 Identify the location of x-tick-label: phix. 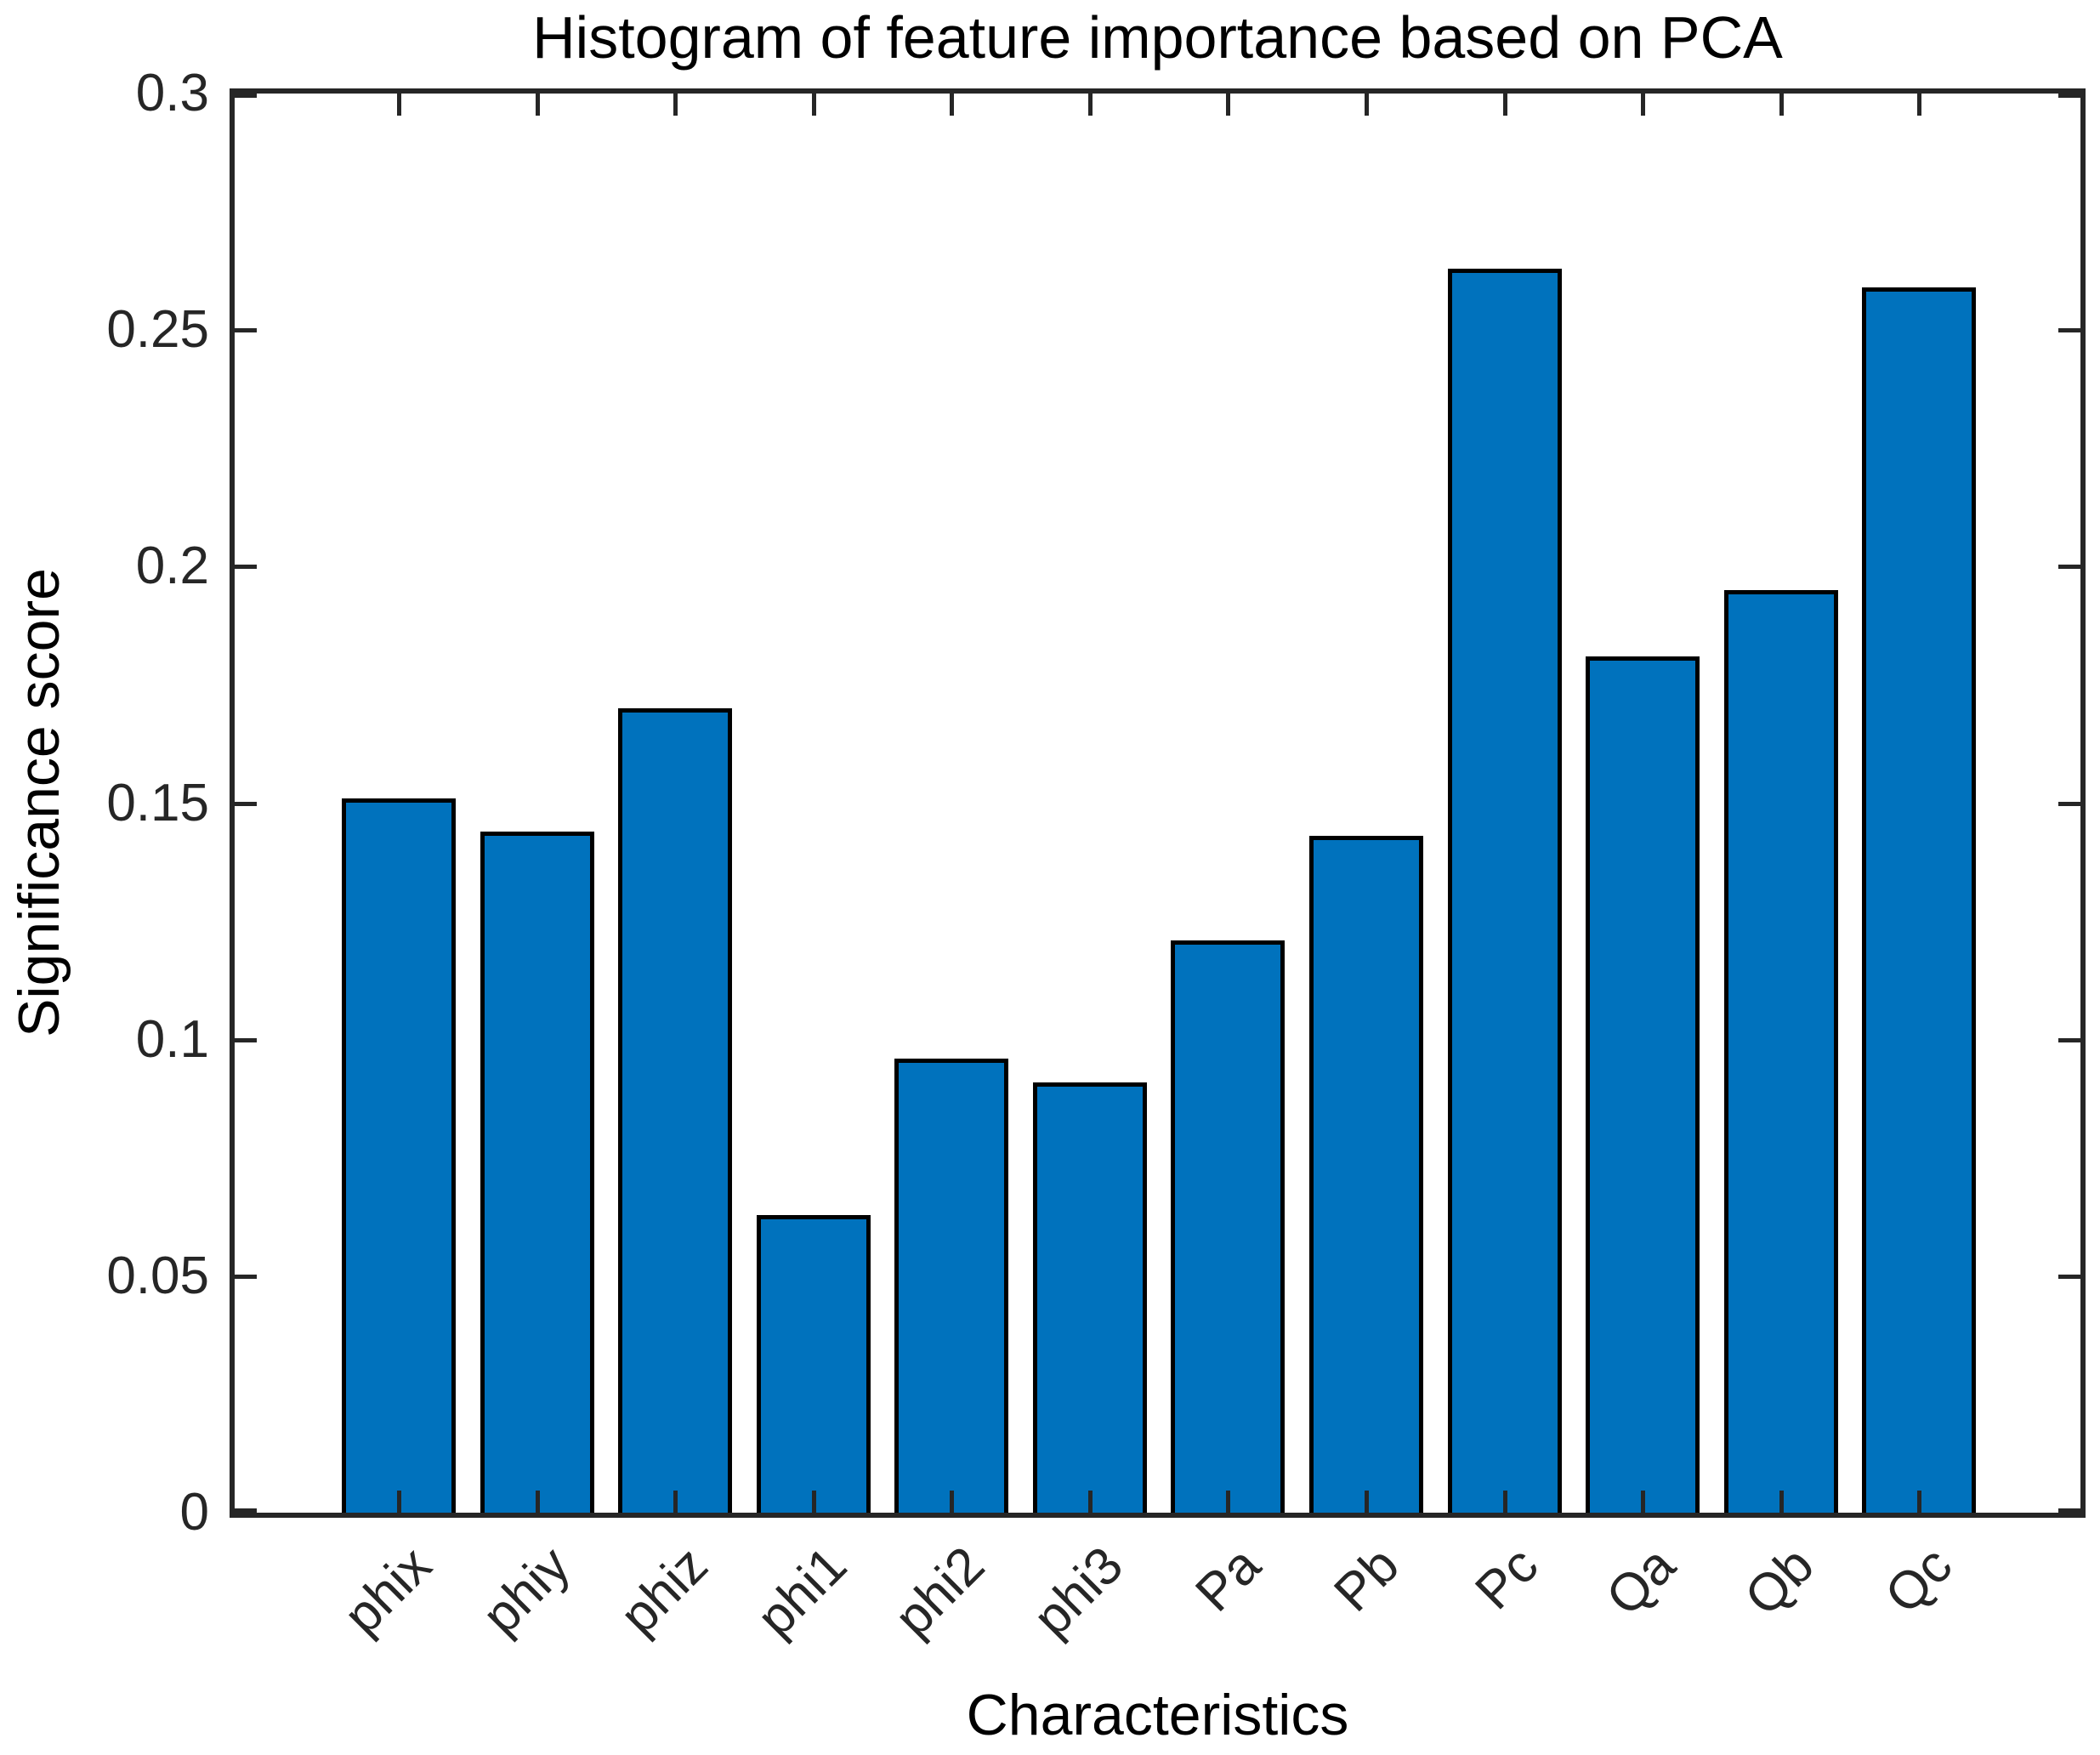
(387, 1591).